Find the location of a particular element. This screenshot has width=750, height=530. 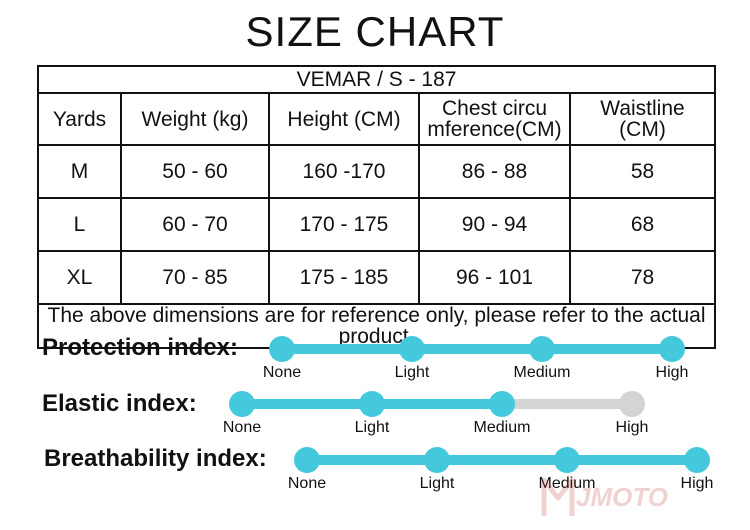

cell-waist: 68 is located at coordinates (642, 224).